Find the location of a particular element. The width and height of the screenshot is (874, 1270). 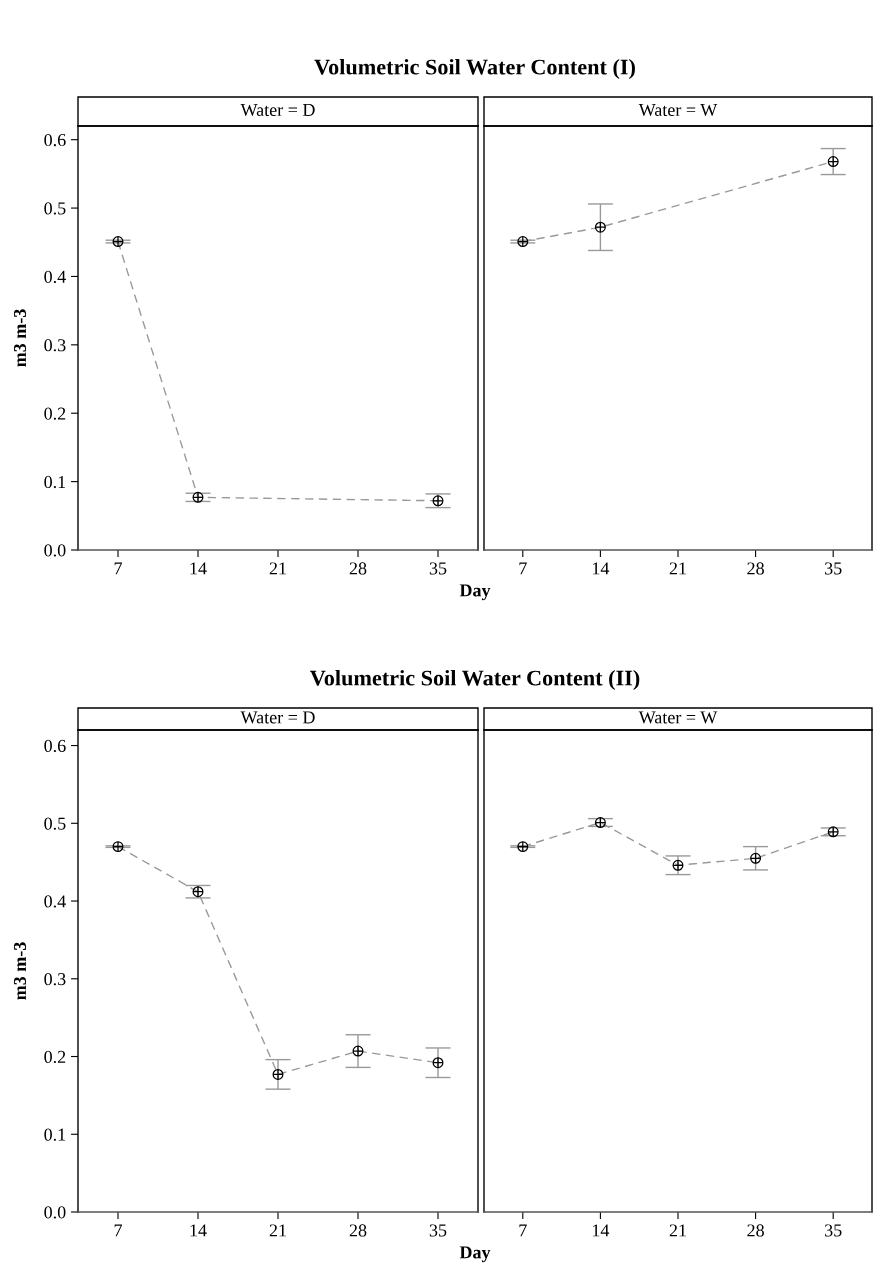

chart-title: Volumetric Soil Water Content (I) is located at coordinates (474, 69).